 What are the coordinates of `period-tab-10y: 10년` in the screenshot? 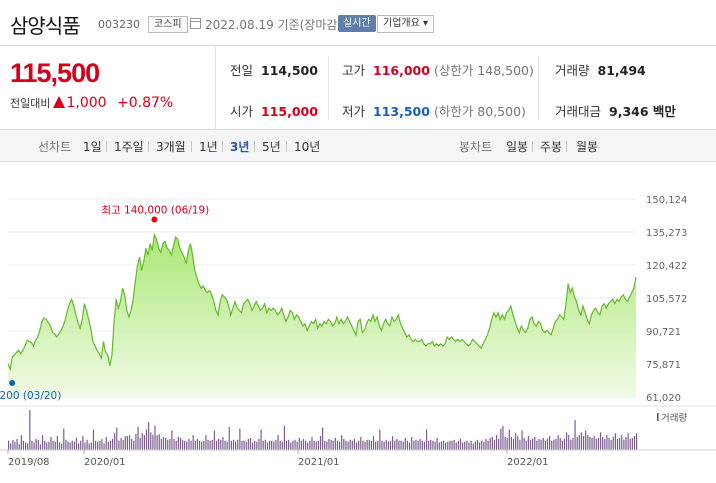 It's located at (307, 147).